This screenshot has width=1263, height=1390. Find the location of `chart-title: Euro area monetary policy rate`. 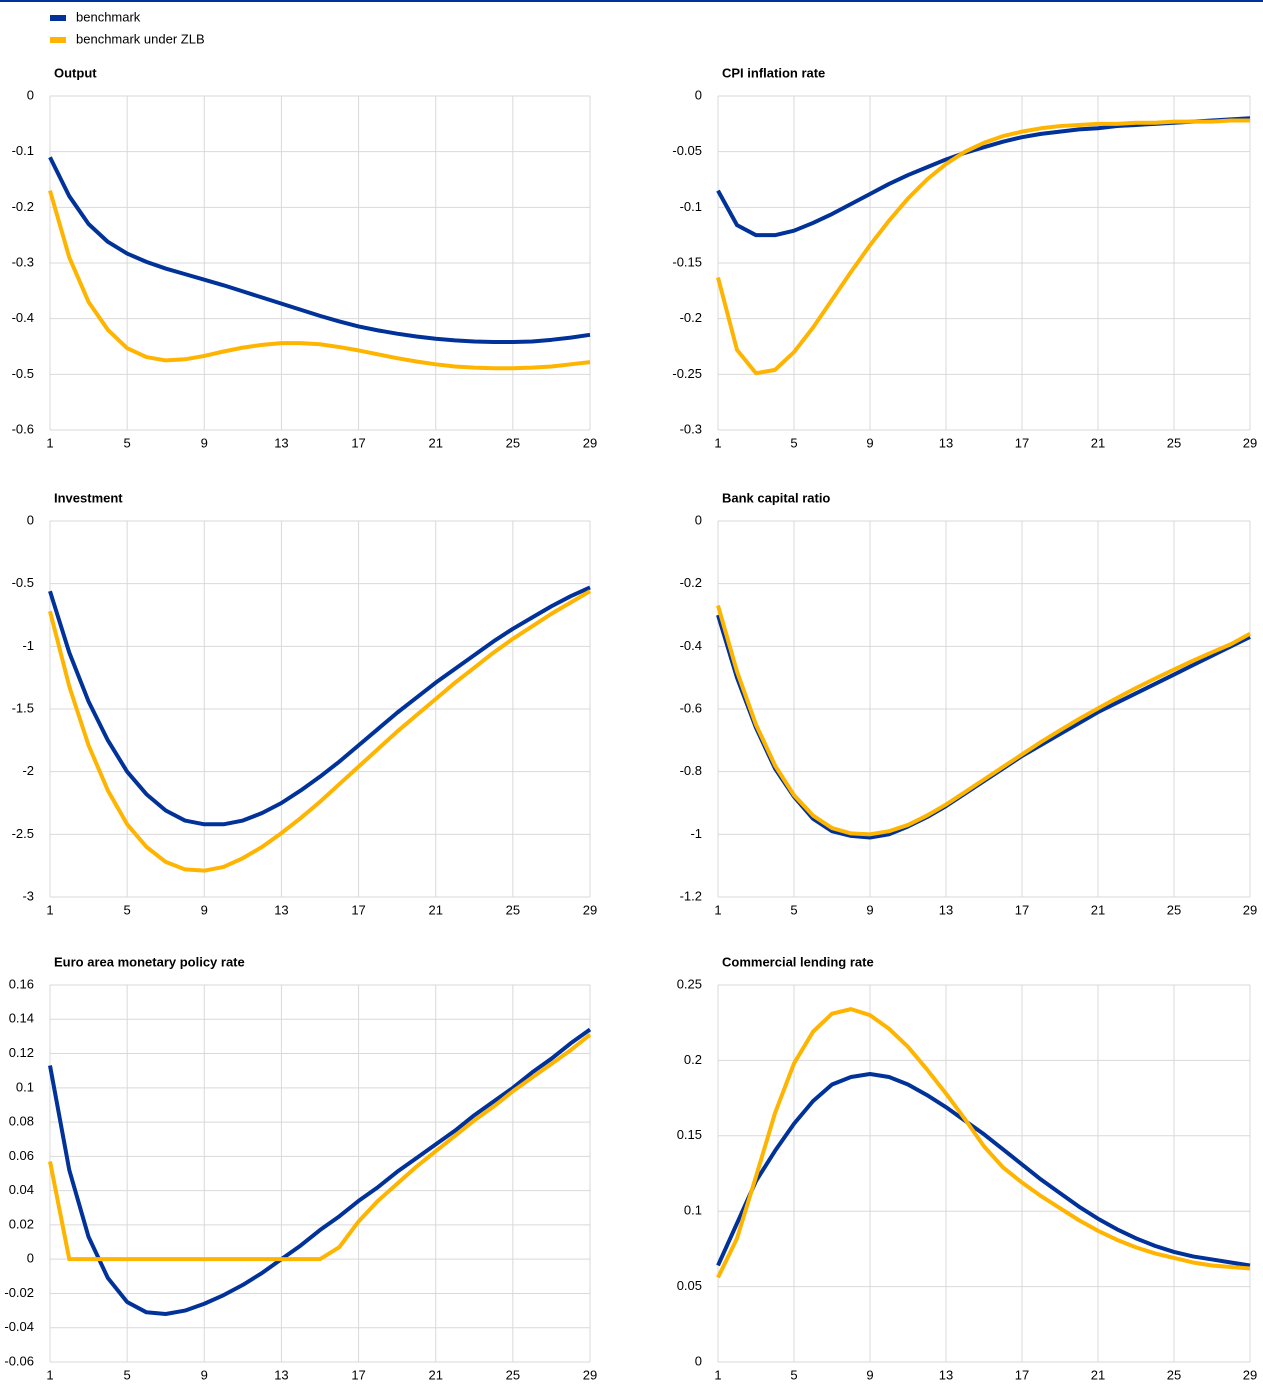

chart-title: Euro area monetary policy rate is located at coordinates (149, 961).